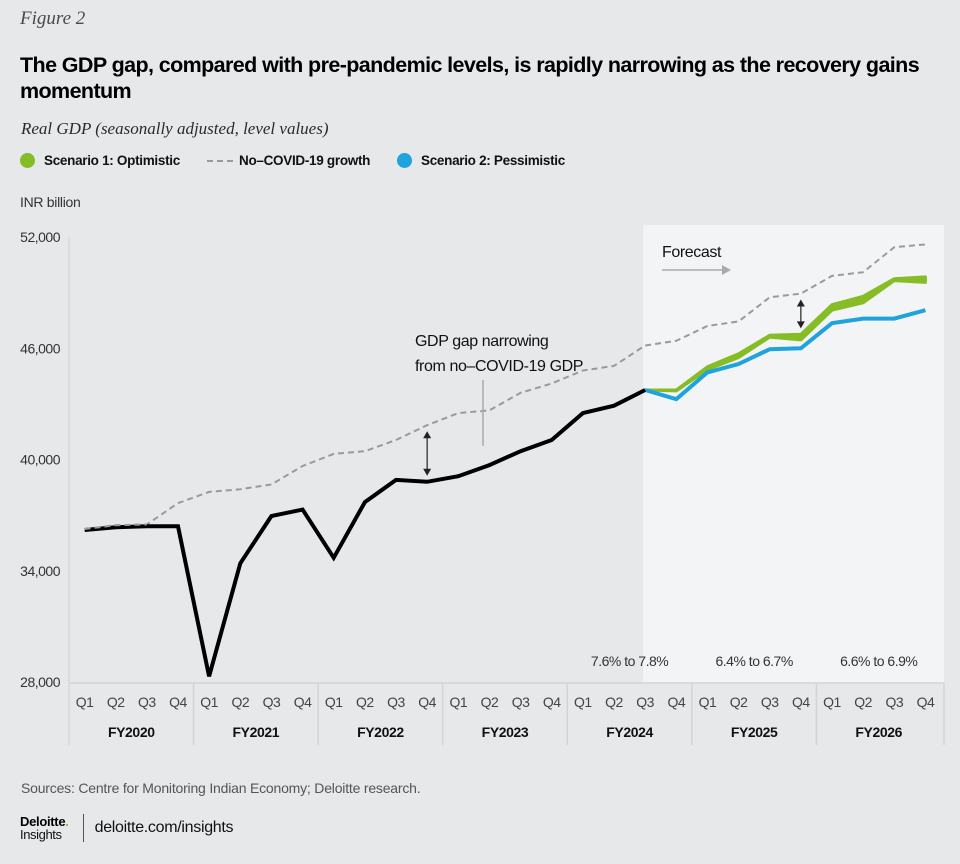  What do you see at coordinates (40, 571) in the screenshot?
I see `y-tick-label: 34,000` at bounding box center [40, 571].